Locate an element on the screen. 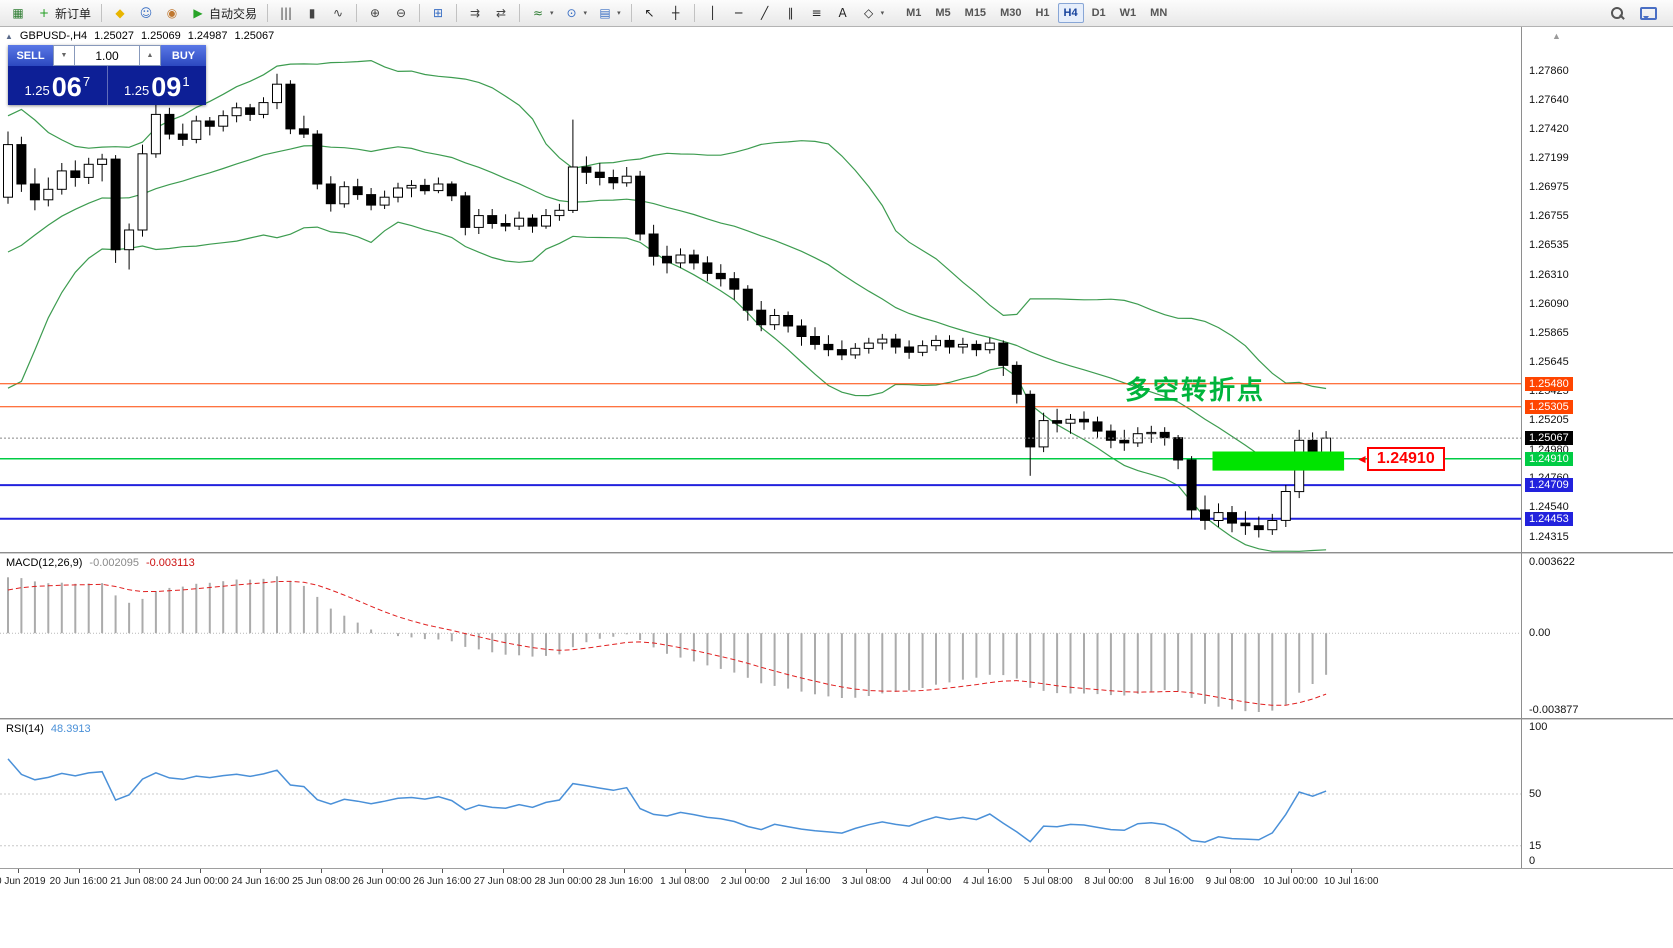 The width and height of the screenshot is (1673, 948). timeframe-m30: M30 is located at coordinates (1011, 13).